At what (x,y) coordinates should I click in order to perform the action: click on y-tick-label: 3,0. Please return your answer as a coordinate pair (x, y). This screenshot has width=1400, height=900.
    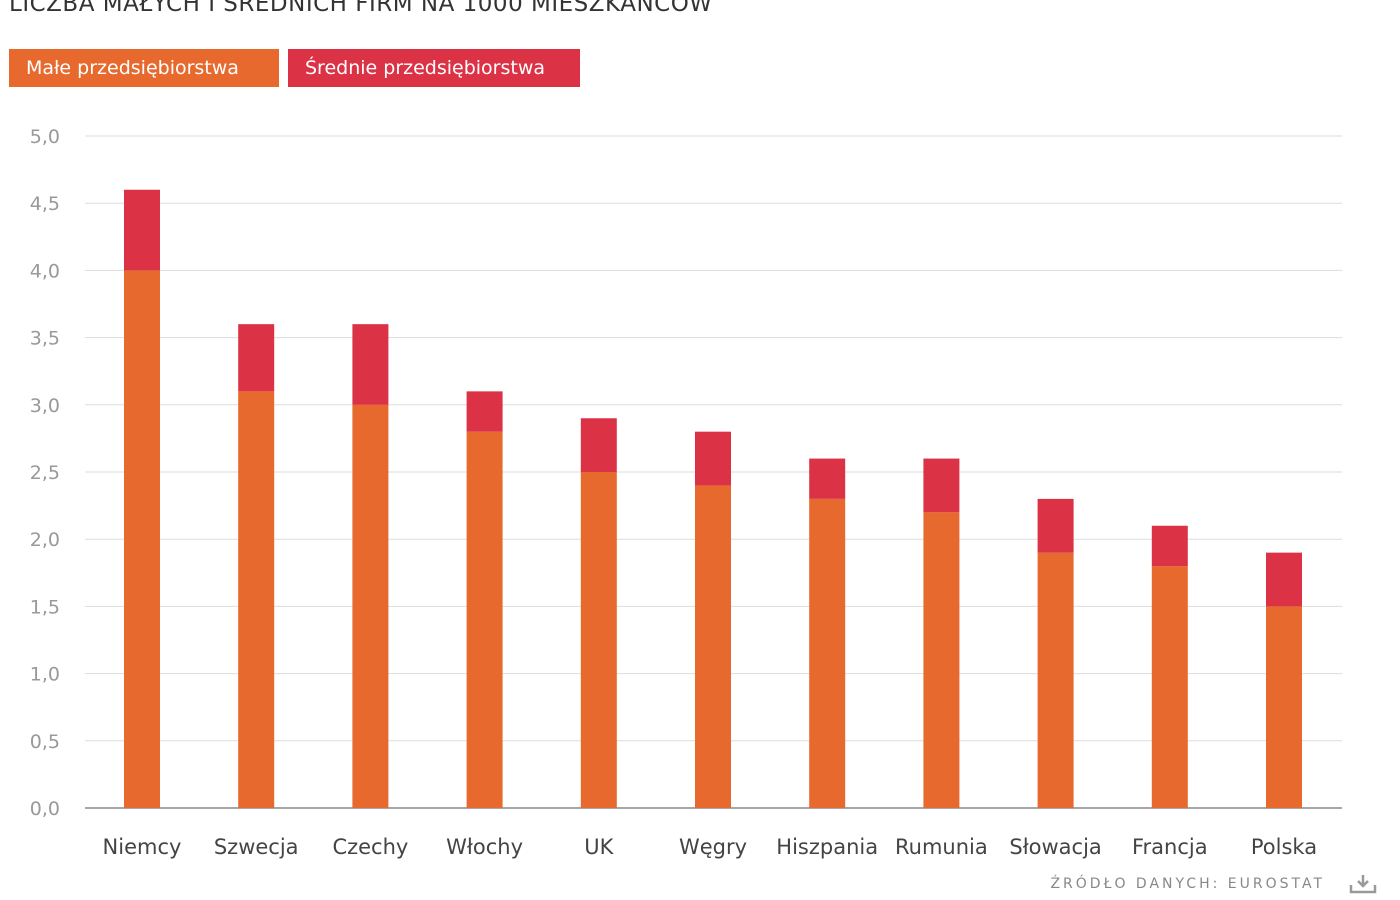
    Looking at the image, I should click on (45, 406).